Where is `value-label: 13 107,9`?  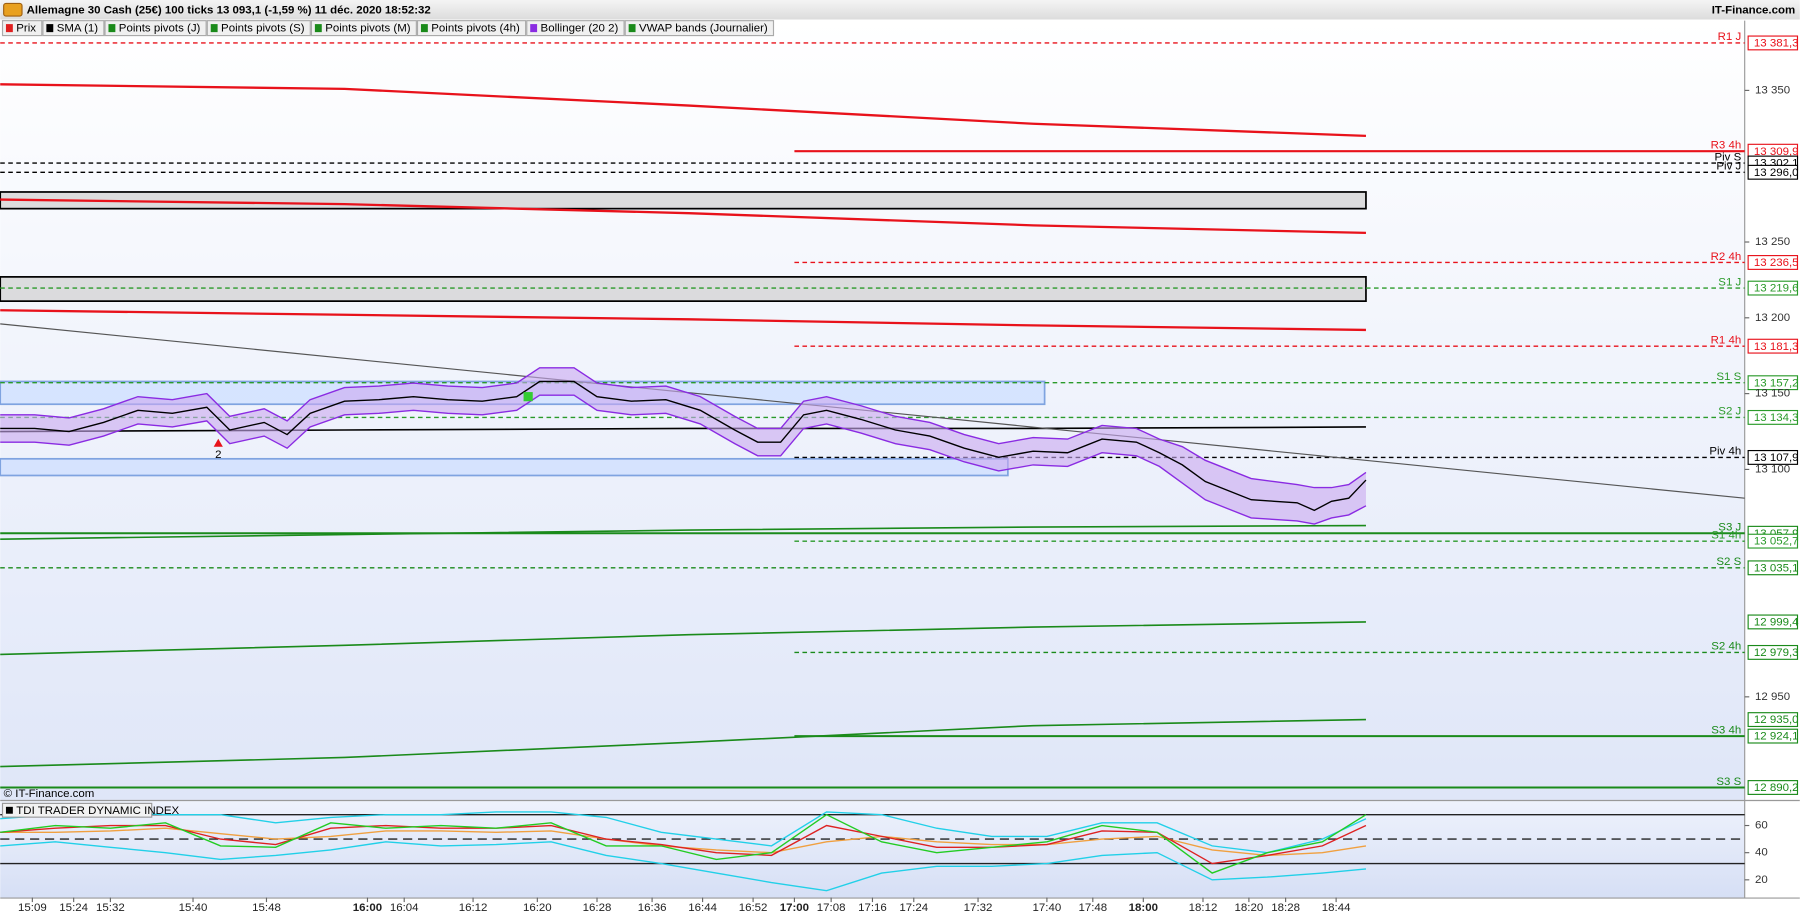
value-label: 13 107,9 is located at coordinates (1776, 458).